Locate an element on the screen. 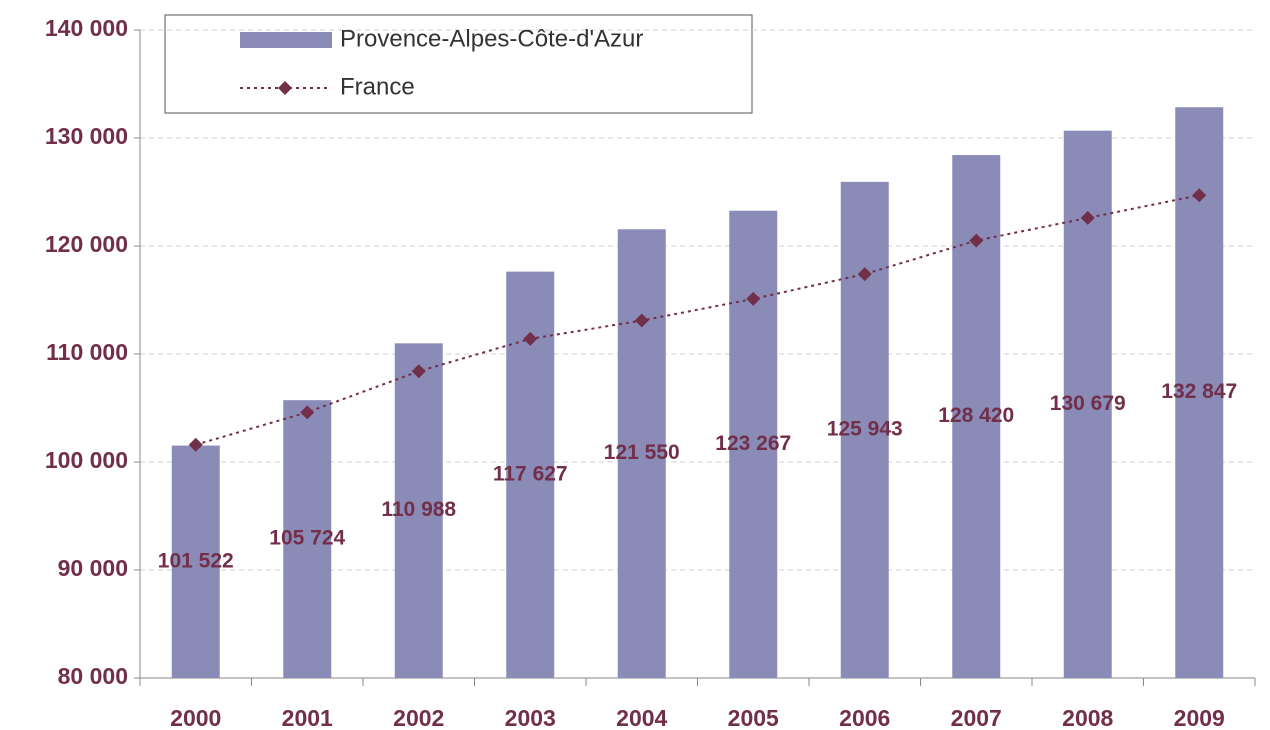 The image size is (1270, 730). value-label: 101 522 is located at coordinates (196, 560).